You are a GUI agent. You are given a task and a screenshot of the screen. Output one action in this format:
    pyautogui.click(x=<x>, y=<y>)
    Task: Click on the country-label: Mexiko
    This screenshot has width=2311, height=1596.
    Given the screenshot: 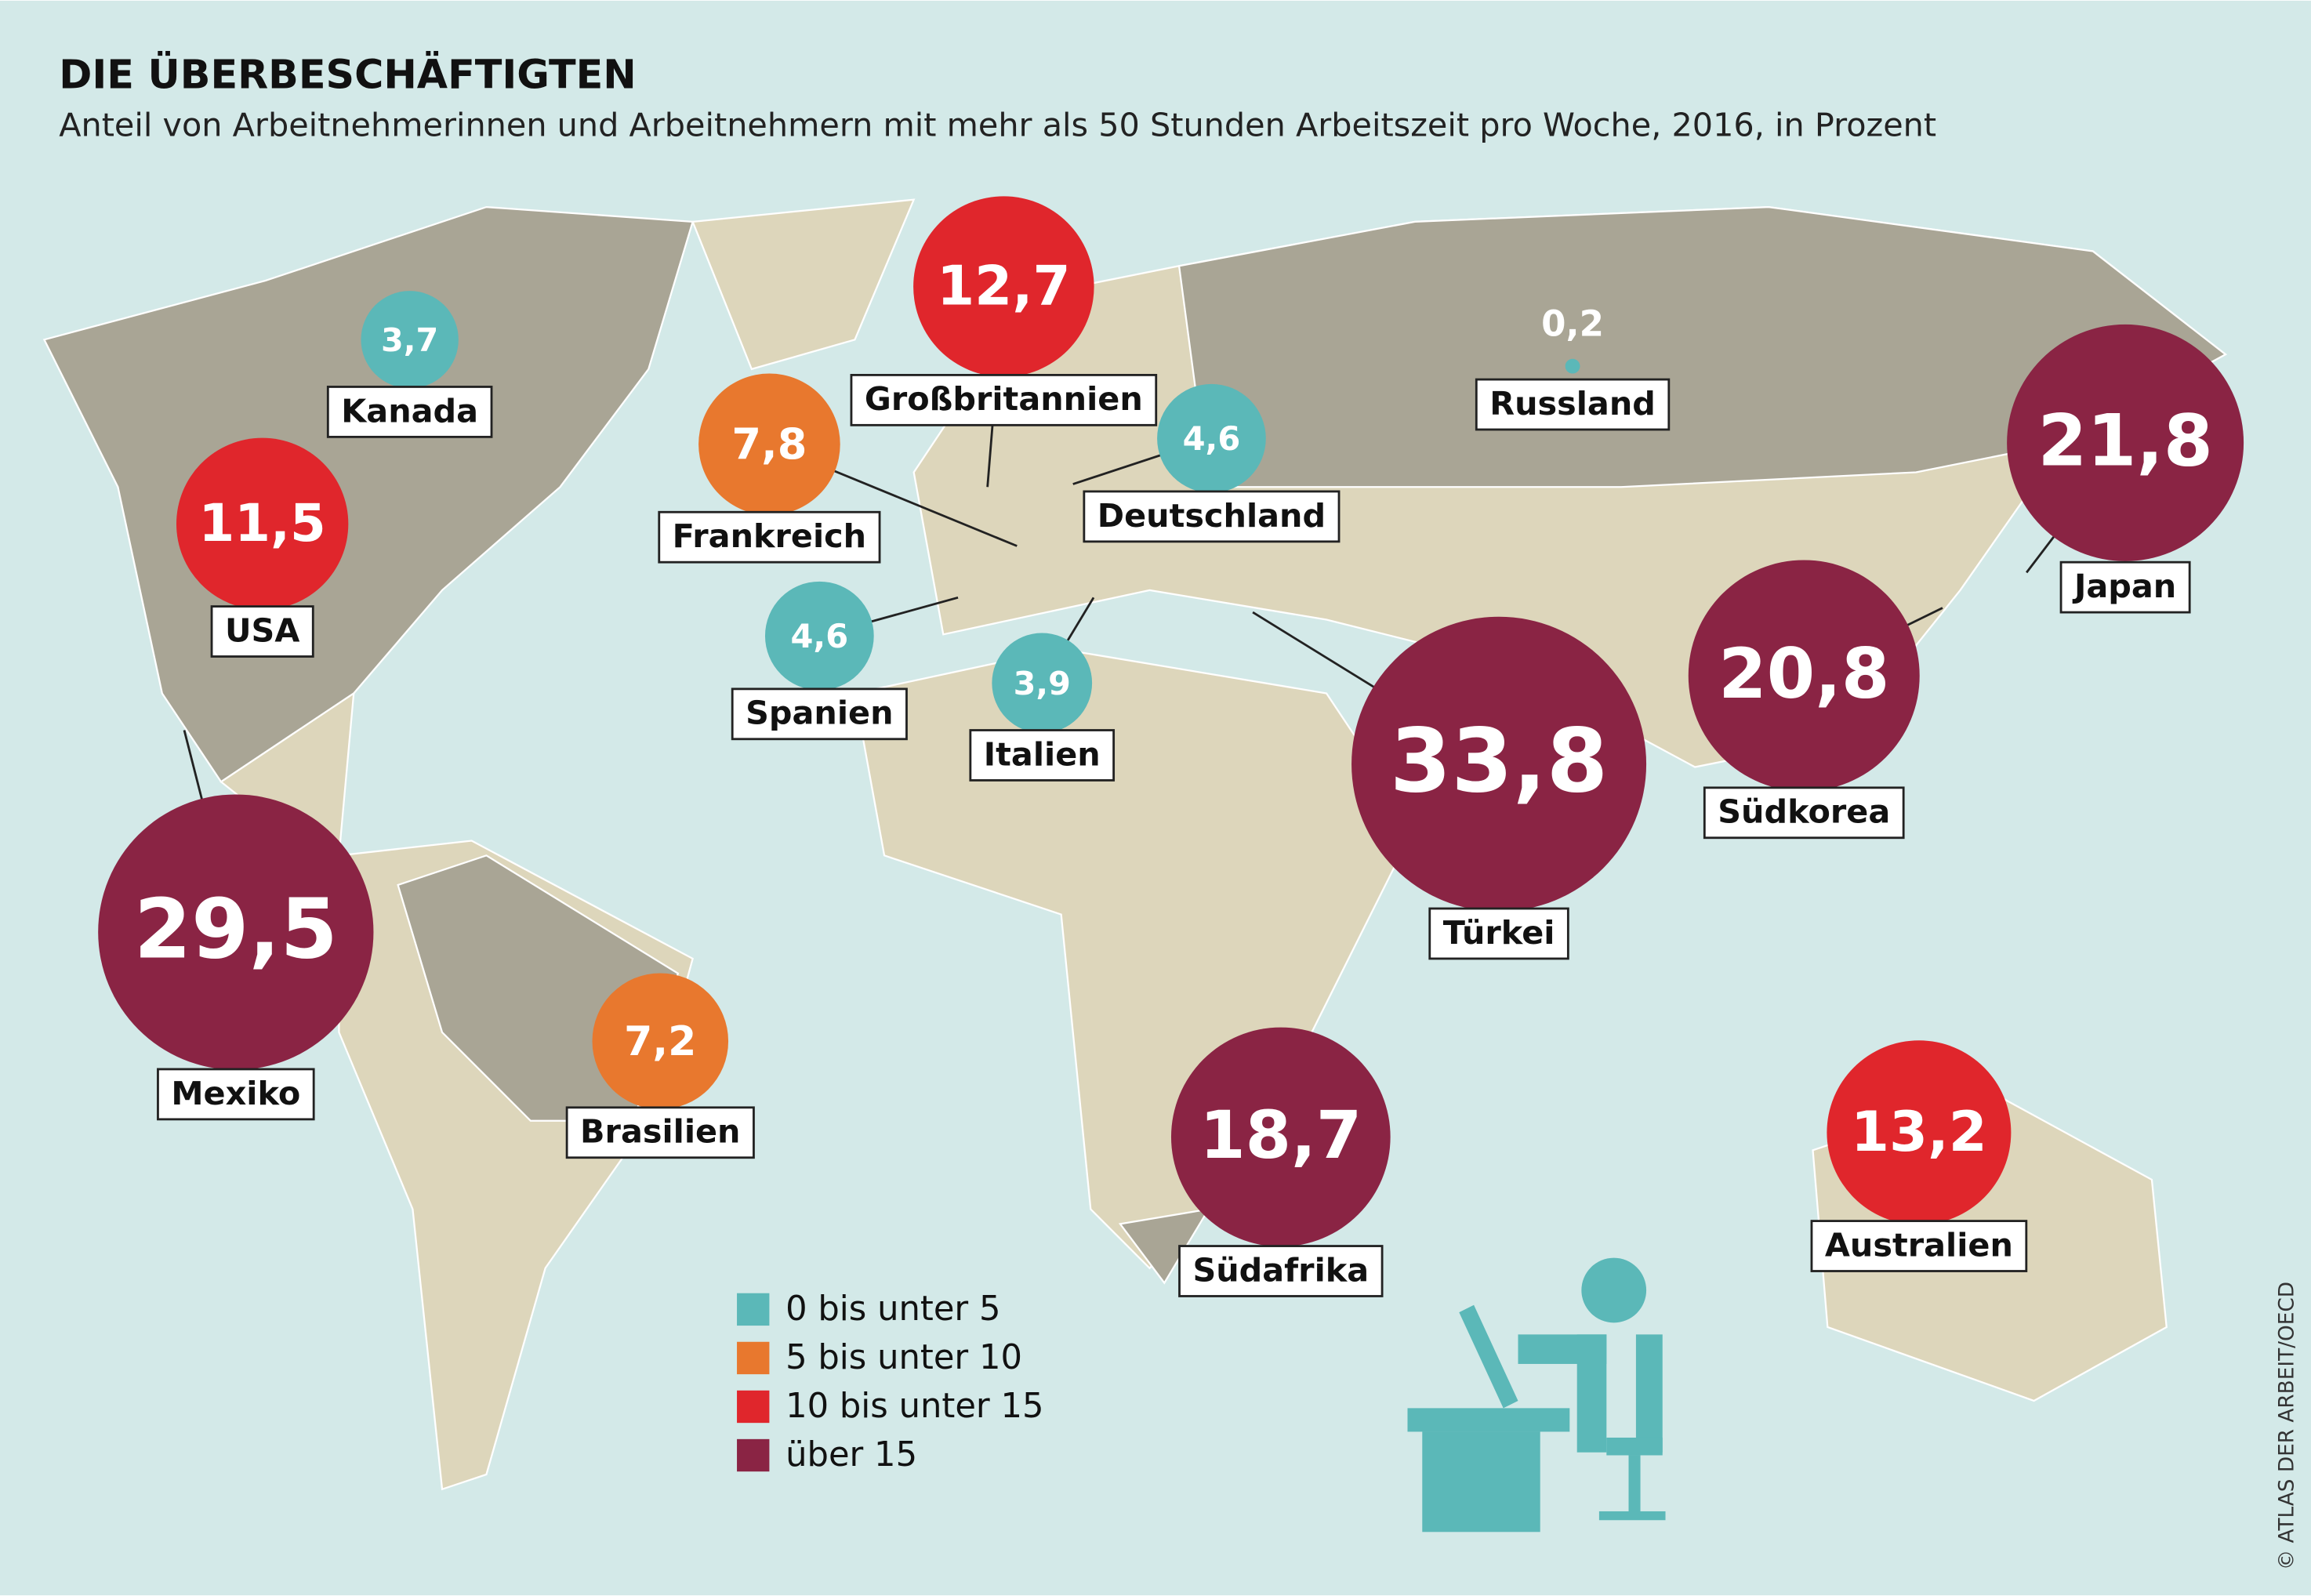 What is the action you would take?
    pyautogui.click(x=235, y=1093)
    